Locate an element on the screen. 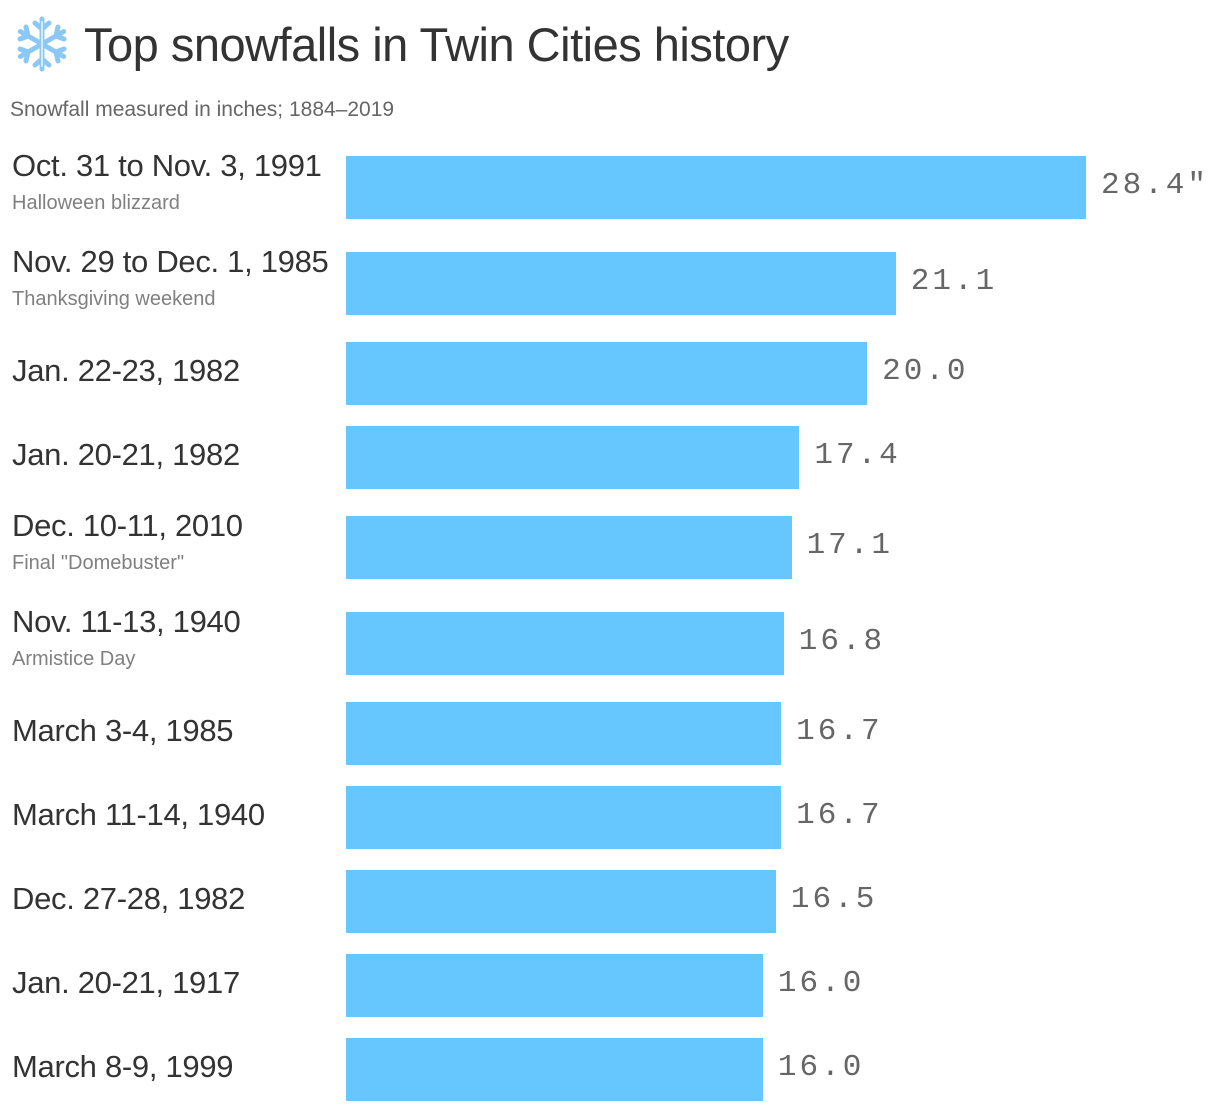 This screenshot has height=1112, width=1220. value-label: 20.0 is located at coordinates (925, 371).